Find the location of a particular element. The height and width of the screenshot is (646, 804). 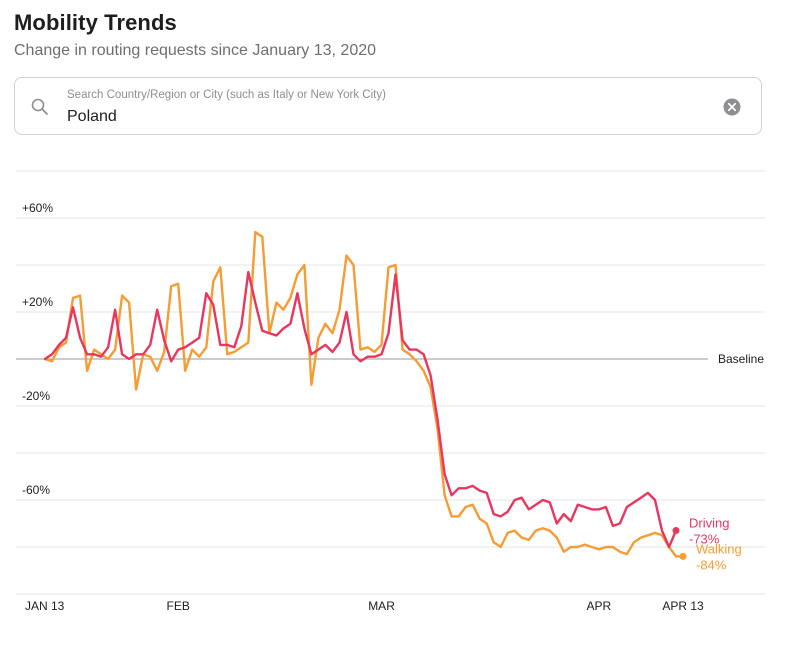

x-axis-ticks: JAN 13 FEB MAR APR APR 13 is located at coordinates (364, 606).